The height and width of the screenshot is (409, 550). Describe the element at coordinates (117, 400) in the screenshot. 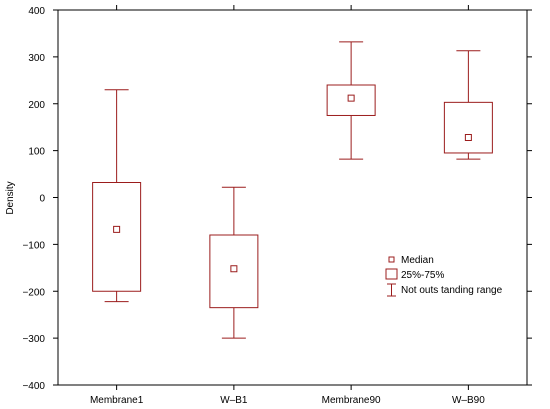

I see `x-tick-label: Membrane1` at that location.